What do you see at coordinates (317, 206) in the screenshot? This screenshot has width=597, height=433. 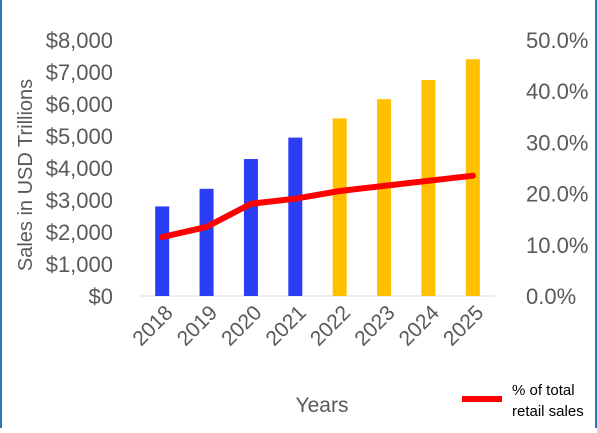 I see `line-series-retail-share` at bounding box center [317, 206].